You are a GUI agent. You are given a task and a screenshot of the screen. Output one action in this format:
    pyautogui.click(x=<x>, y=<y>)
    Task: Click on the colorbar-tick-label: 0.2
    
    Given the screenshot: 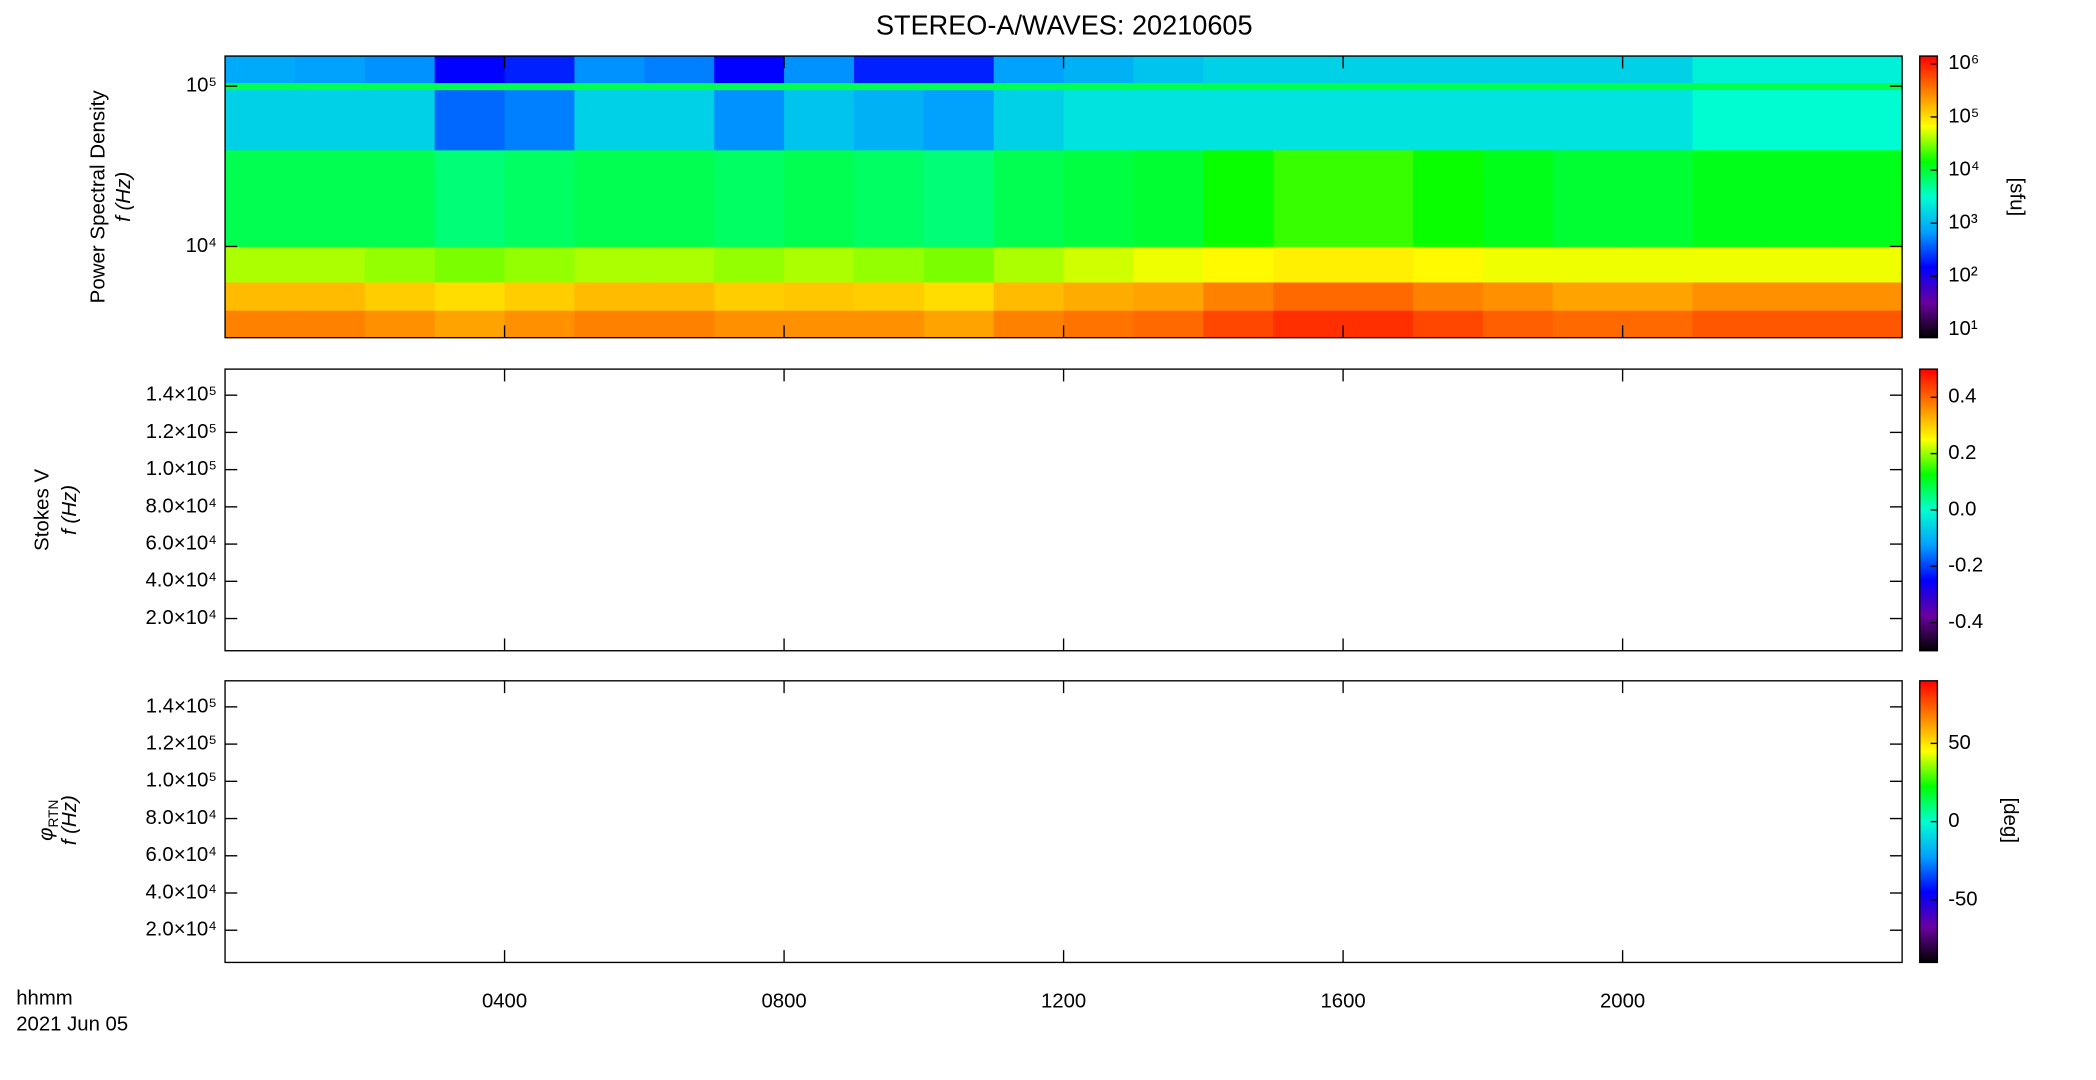 What is the action you would take?
    pyautogui.click(x=1962, y=453)
    